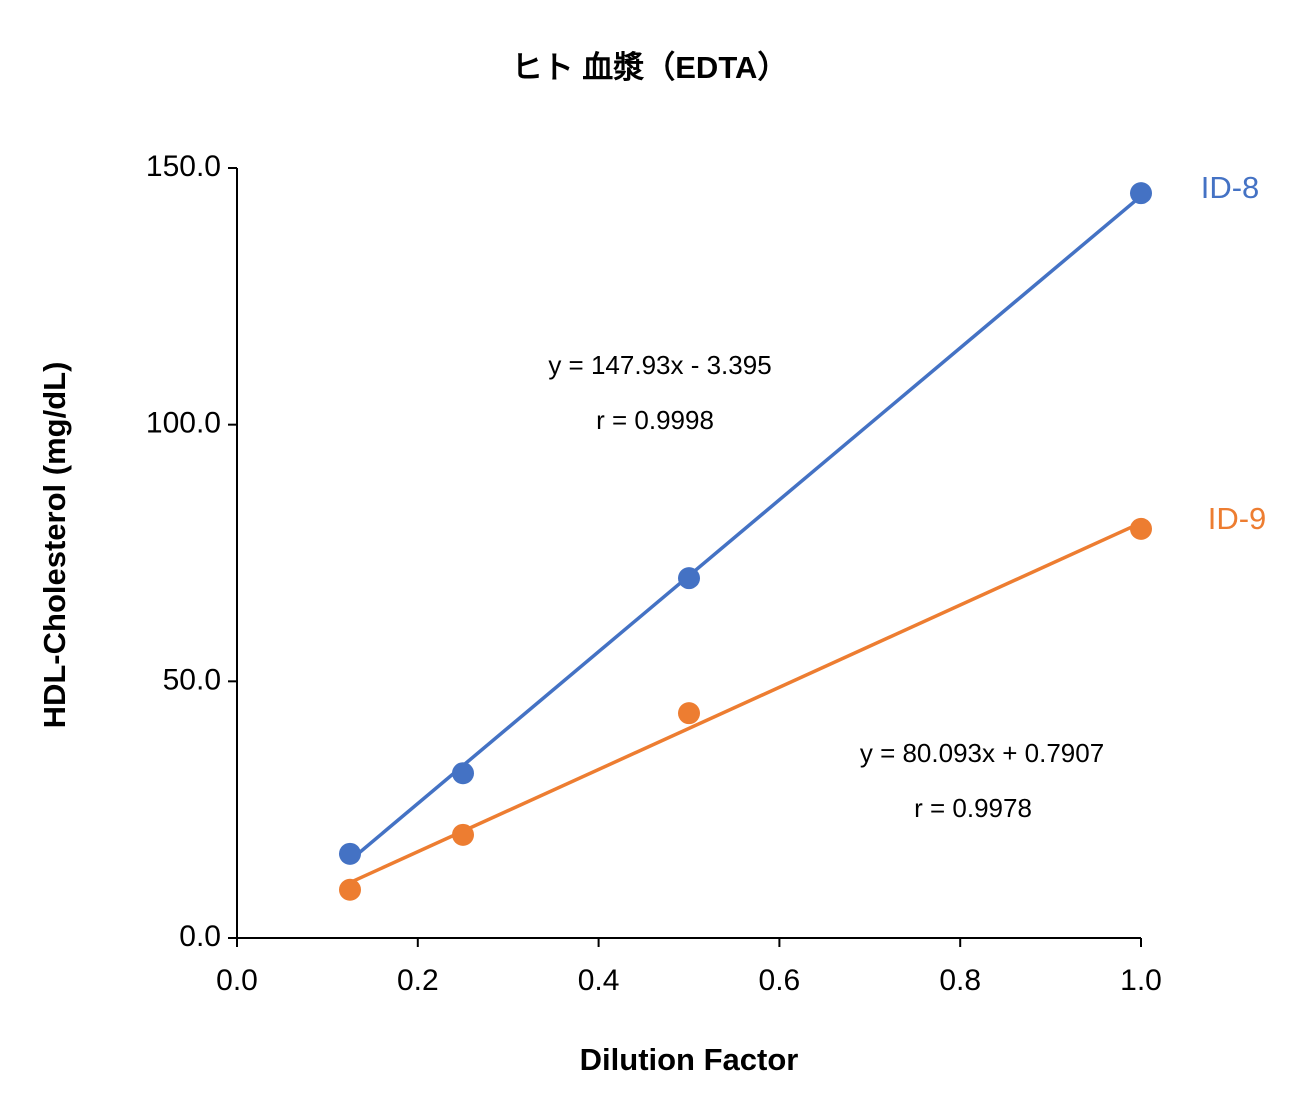 This screenshot has width=1300, height=1110. What do you see at coordinates (960, 980) in the screenshot?
I see `x-tick-label: 0.8` at bounding box center [960, 980].